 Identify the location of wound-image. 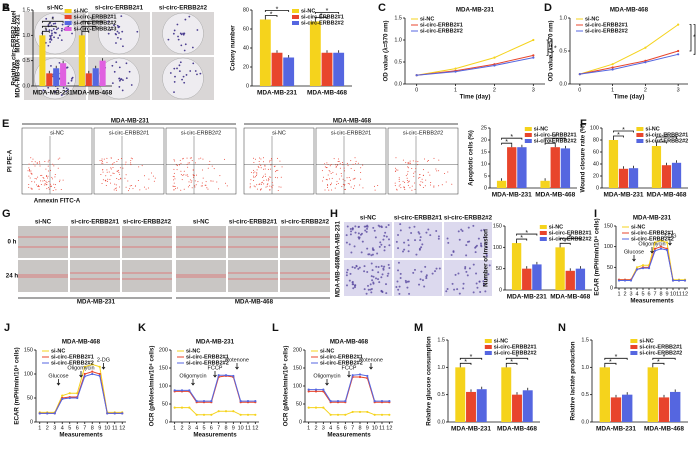
(305, 242).